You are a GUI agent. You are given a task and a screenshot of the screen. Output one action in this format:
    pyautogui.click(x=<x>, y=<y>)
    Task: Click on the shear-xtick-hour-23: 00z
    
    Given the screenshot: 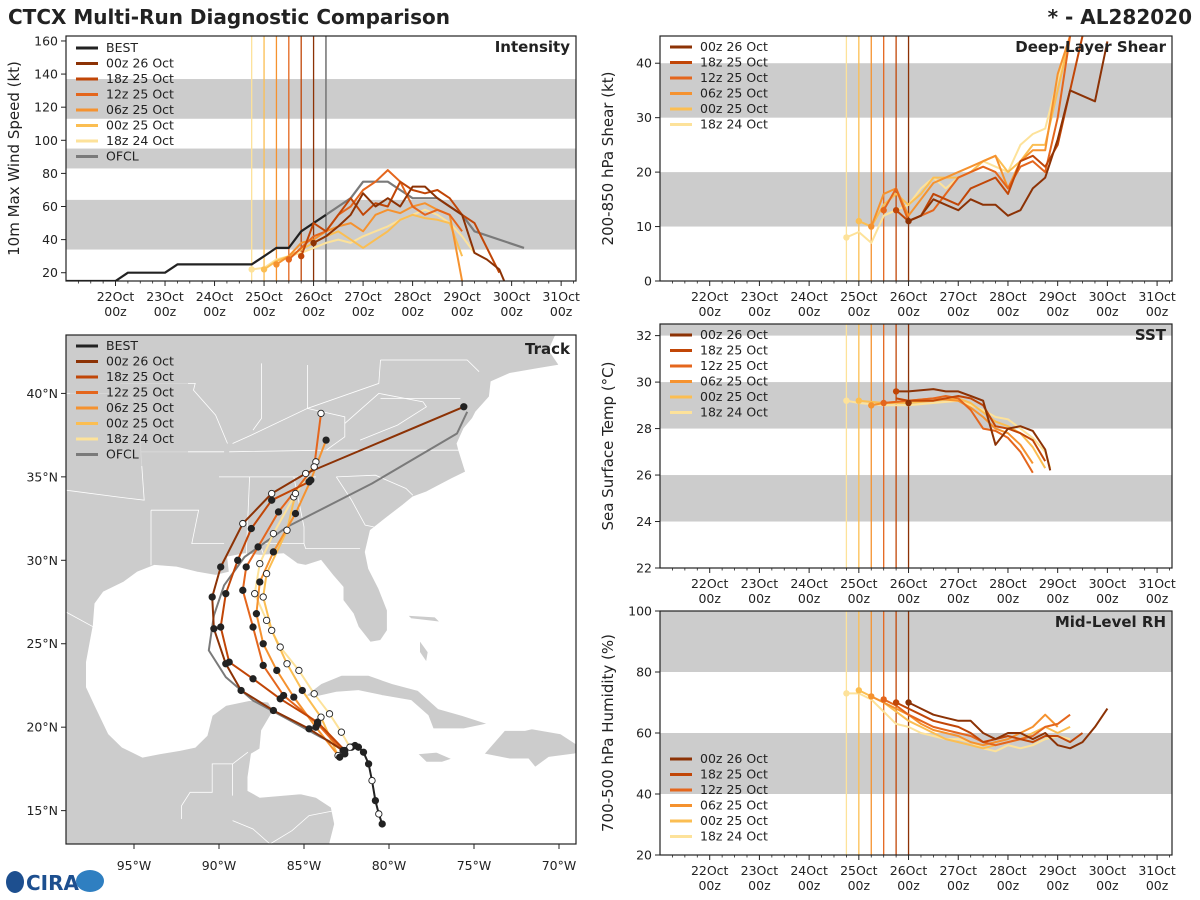 What is the action you would take?
    pyautogui.click(x=759, y=311)
    